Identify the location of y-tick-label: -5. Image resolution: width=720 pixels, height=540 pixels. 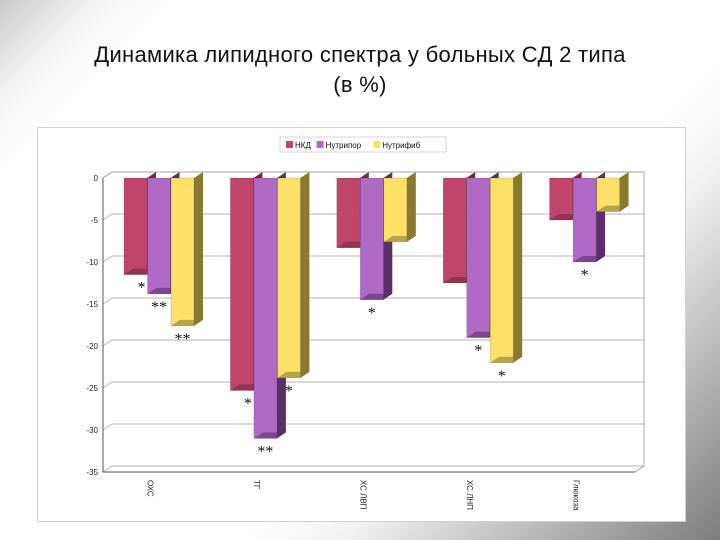
(95, 220).